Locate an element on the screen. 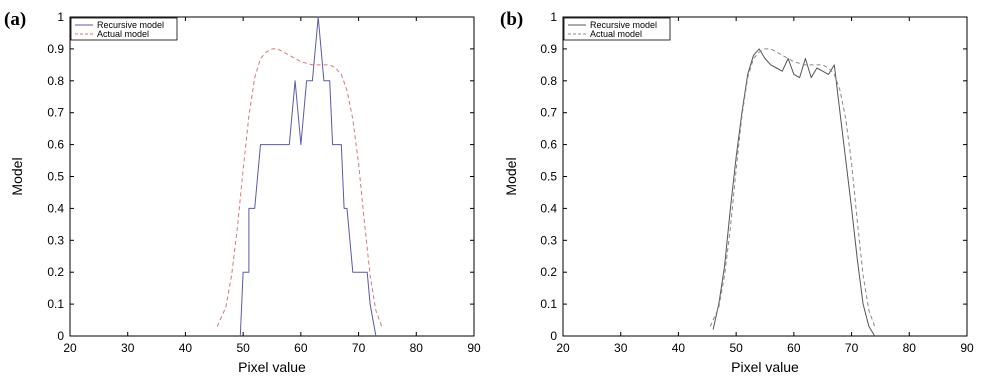  panel-label: (a) is located at coordinates (15, 19).